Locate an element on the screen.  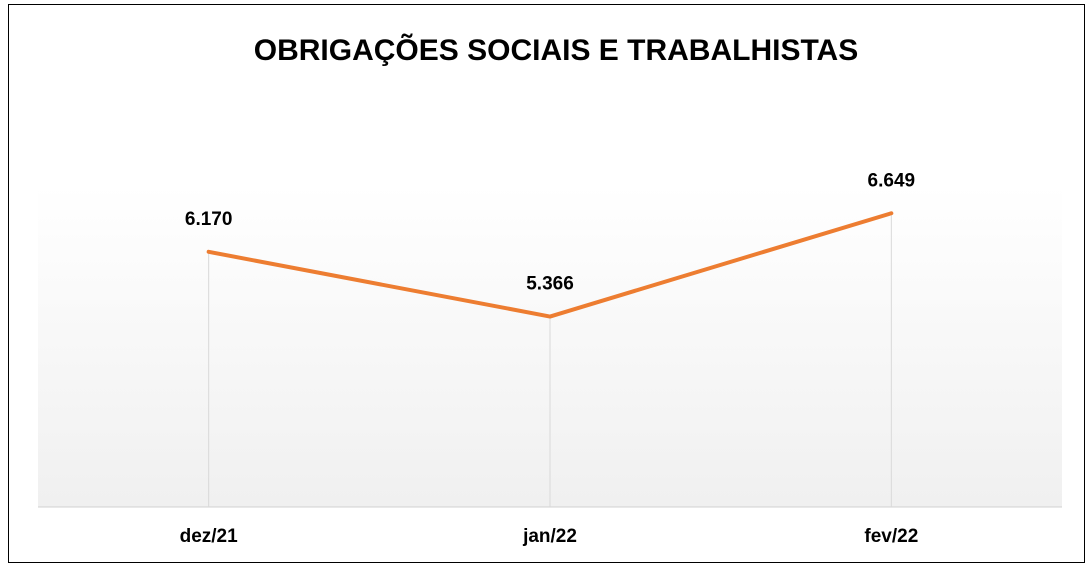
data-label: 6.649 is located at coordinates (892, 180).